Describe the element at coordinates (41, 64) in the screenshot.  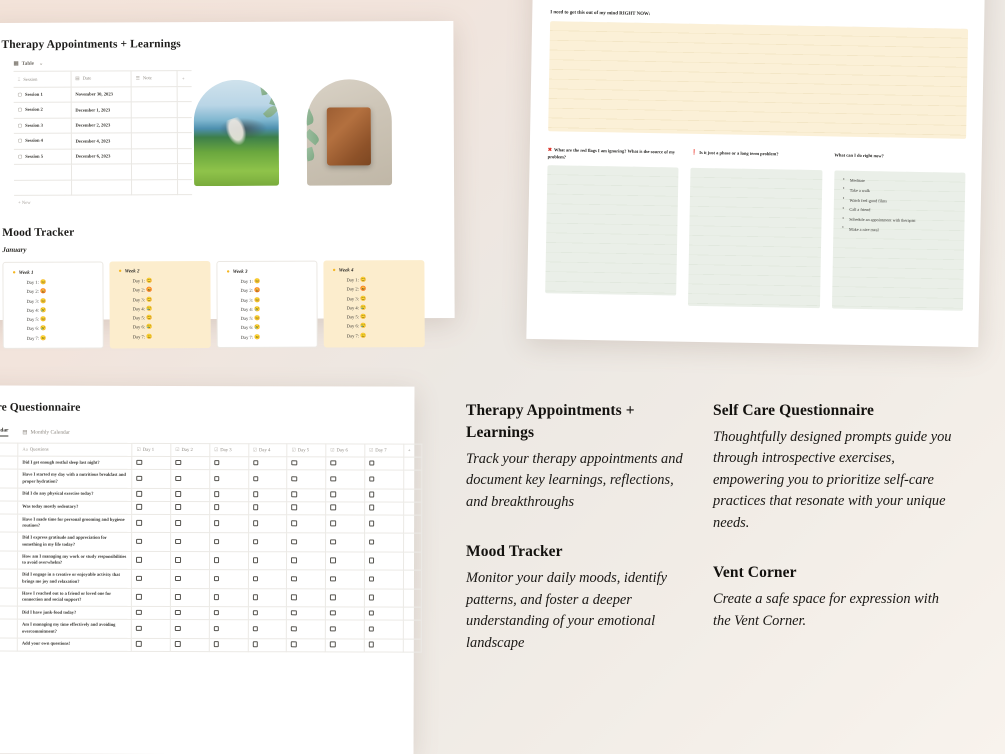
I see `chevron-down-icon: ⌄` at that location.